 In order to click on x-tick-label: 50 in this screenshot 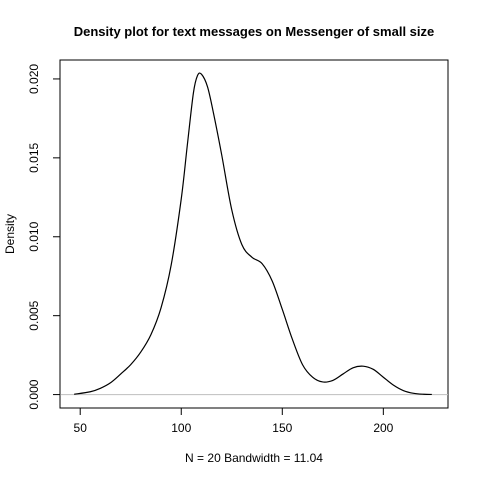, I will do `click(81, 428)`.